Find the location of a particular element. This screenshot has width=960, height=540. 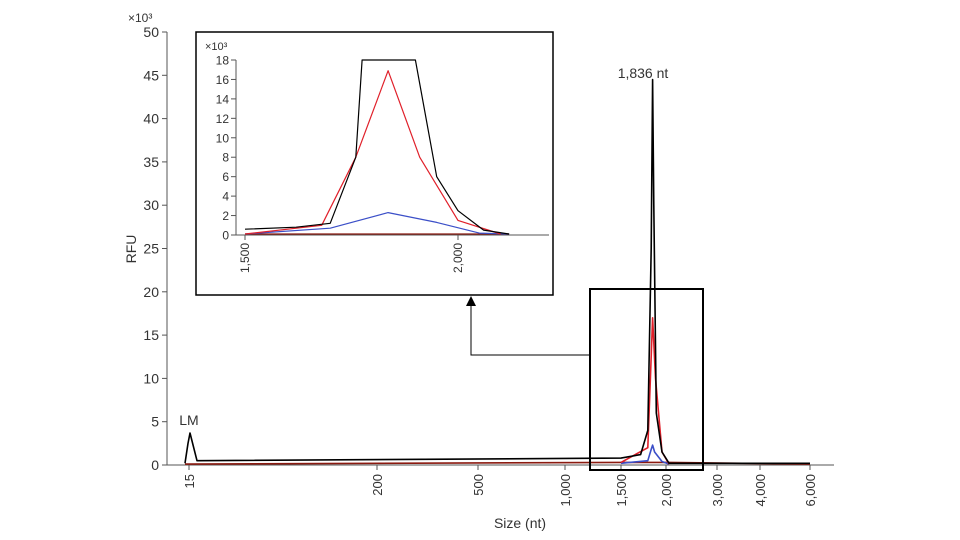

zoom-connector-arrowhead is located at coordinates (471, 301).